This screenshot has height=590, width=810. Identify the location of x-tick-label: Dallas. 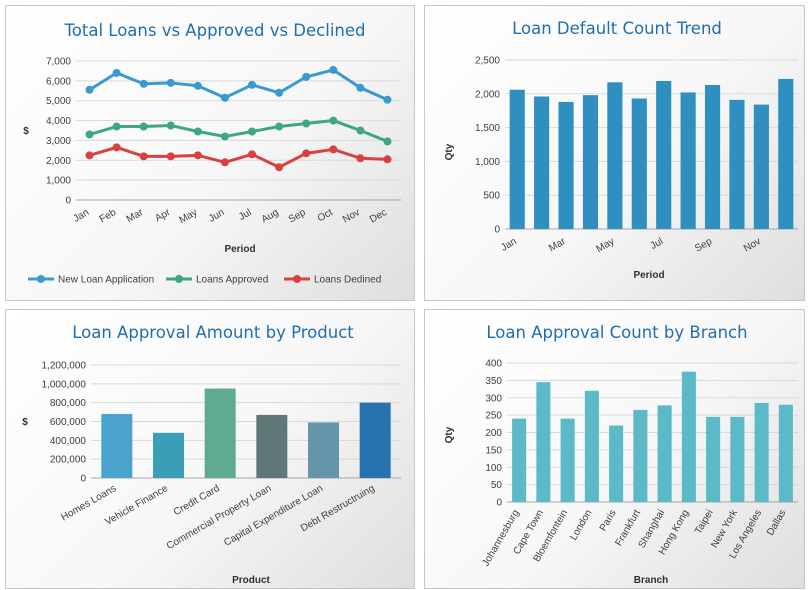
(776, 523).